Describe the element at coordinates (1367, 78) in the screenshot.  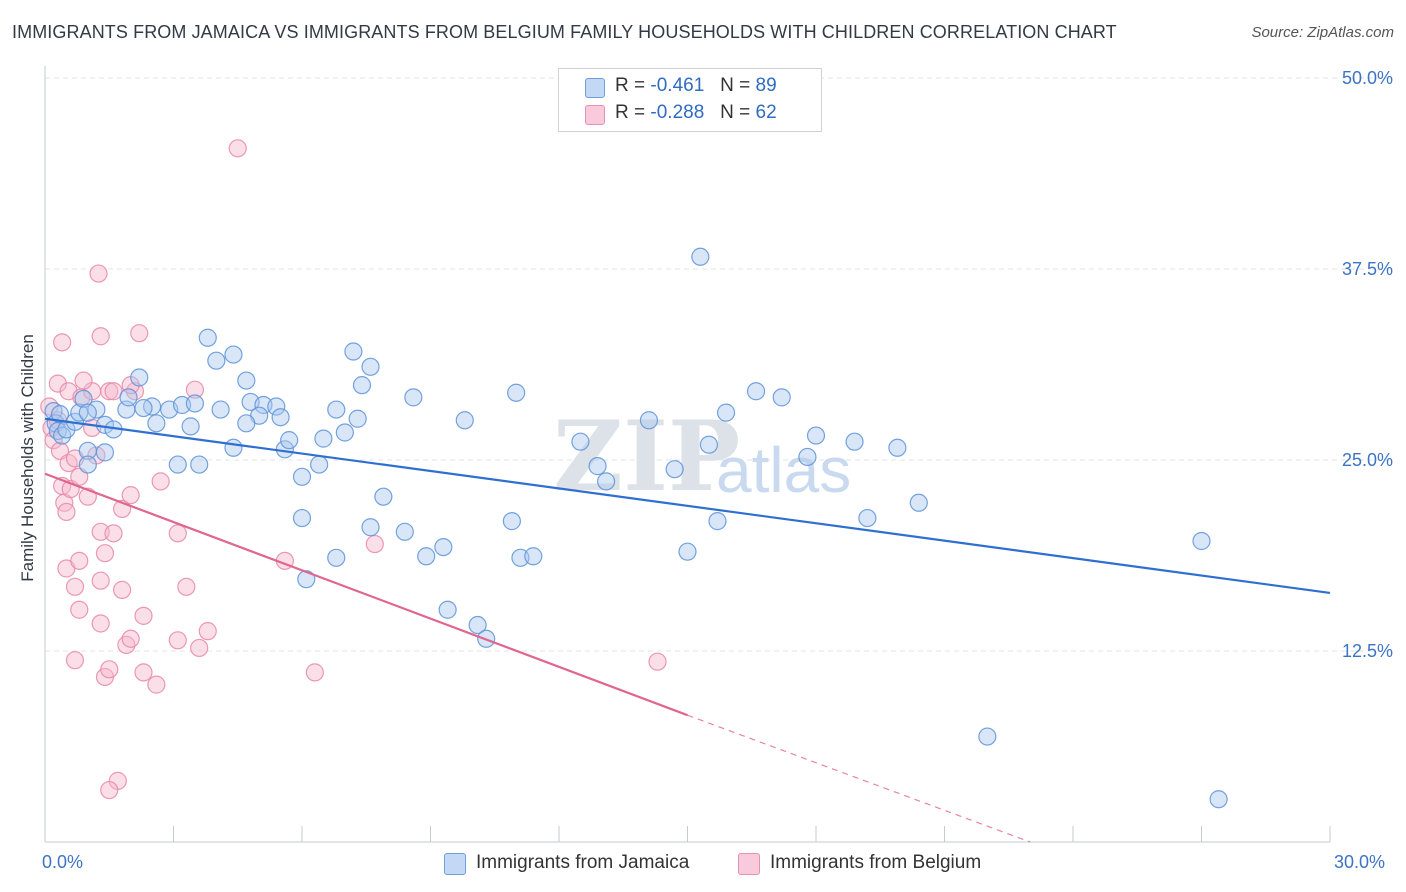
I see `y-tick-label: 50.0%` at that location.